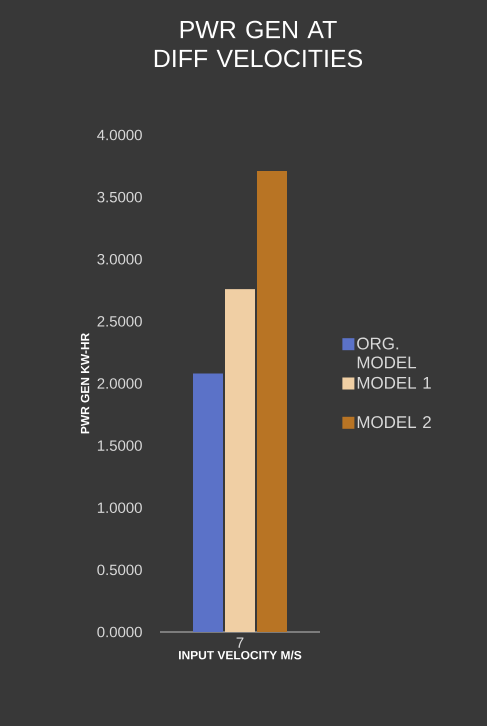 The width and height of the screenshot is (487, 726). Describe the element at coordinates (394, 422) in the screenshot. I see `legend-label: MODEL 2` at that location.